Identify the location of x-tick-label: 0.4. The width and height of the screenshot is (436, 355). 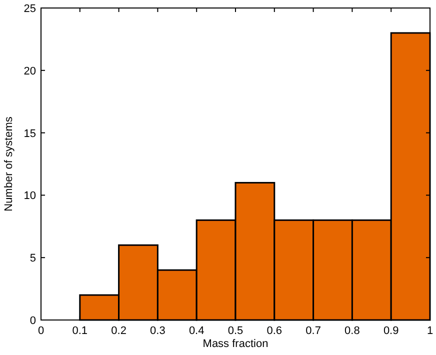
(196, 331).